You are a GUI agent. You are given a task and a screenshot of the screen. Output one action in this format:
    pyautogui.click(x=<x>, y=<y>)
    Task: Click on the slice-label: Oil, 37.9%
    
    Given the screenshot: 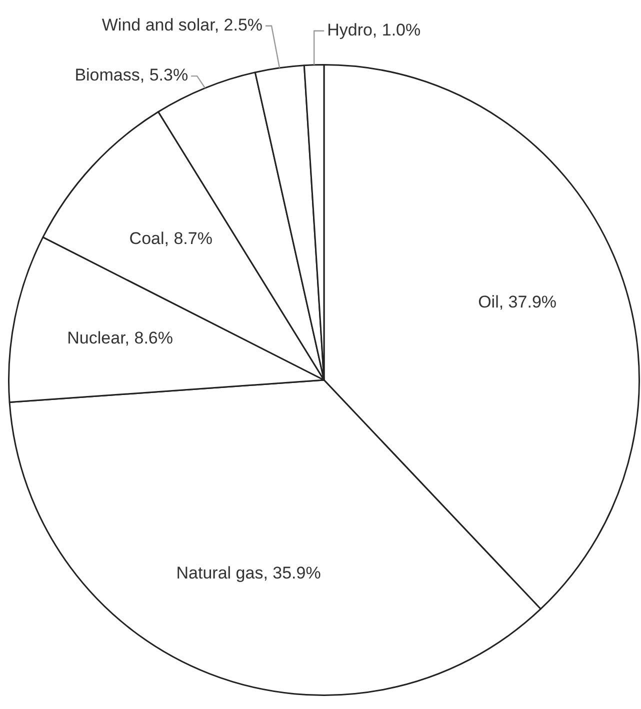 What is the action you would take?
    pyautogui.click(x=517, y=302)
    